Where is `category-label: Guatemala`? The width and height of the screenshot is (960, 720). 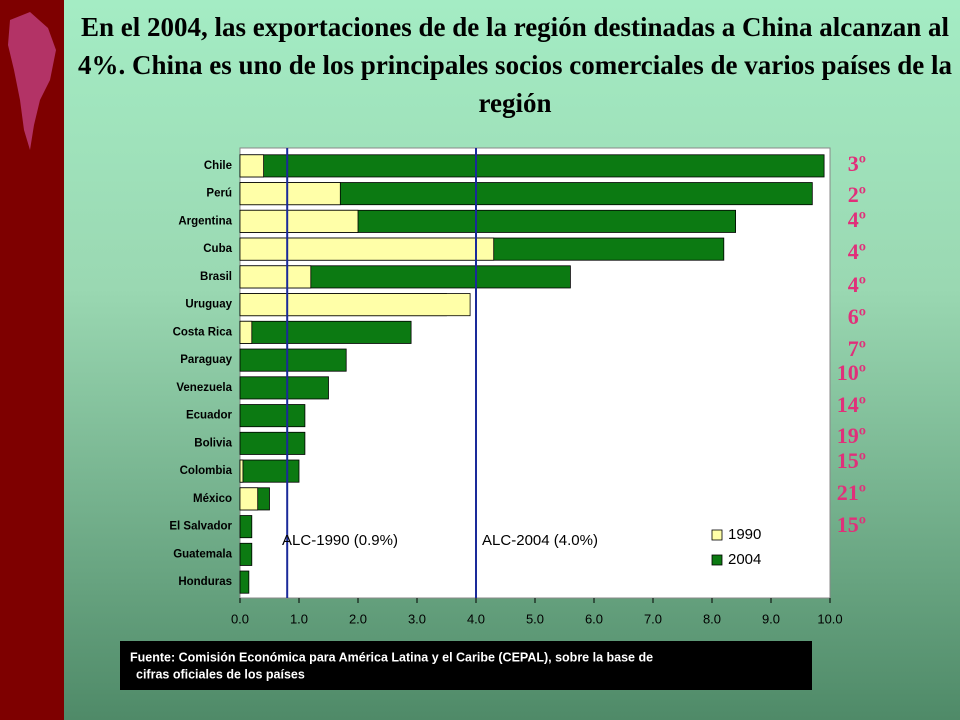 category-label: Guatemala is located at coordinates (202, 554).